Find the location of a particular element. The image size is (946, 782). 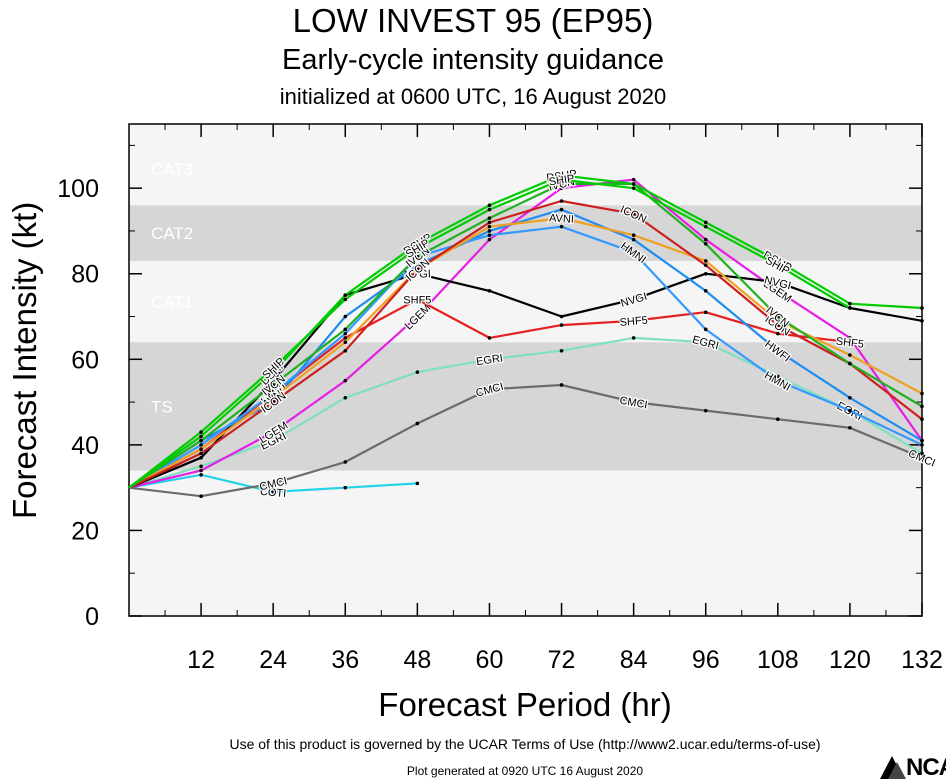

chart-title: LOW INVEST 95 (EP95) is located at coordinates (473, 20).